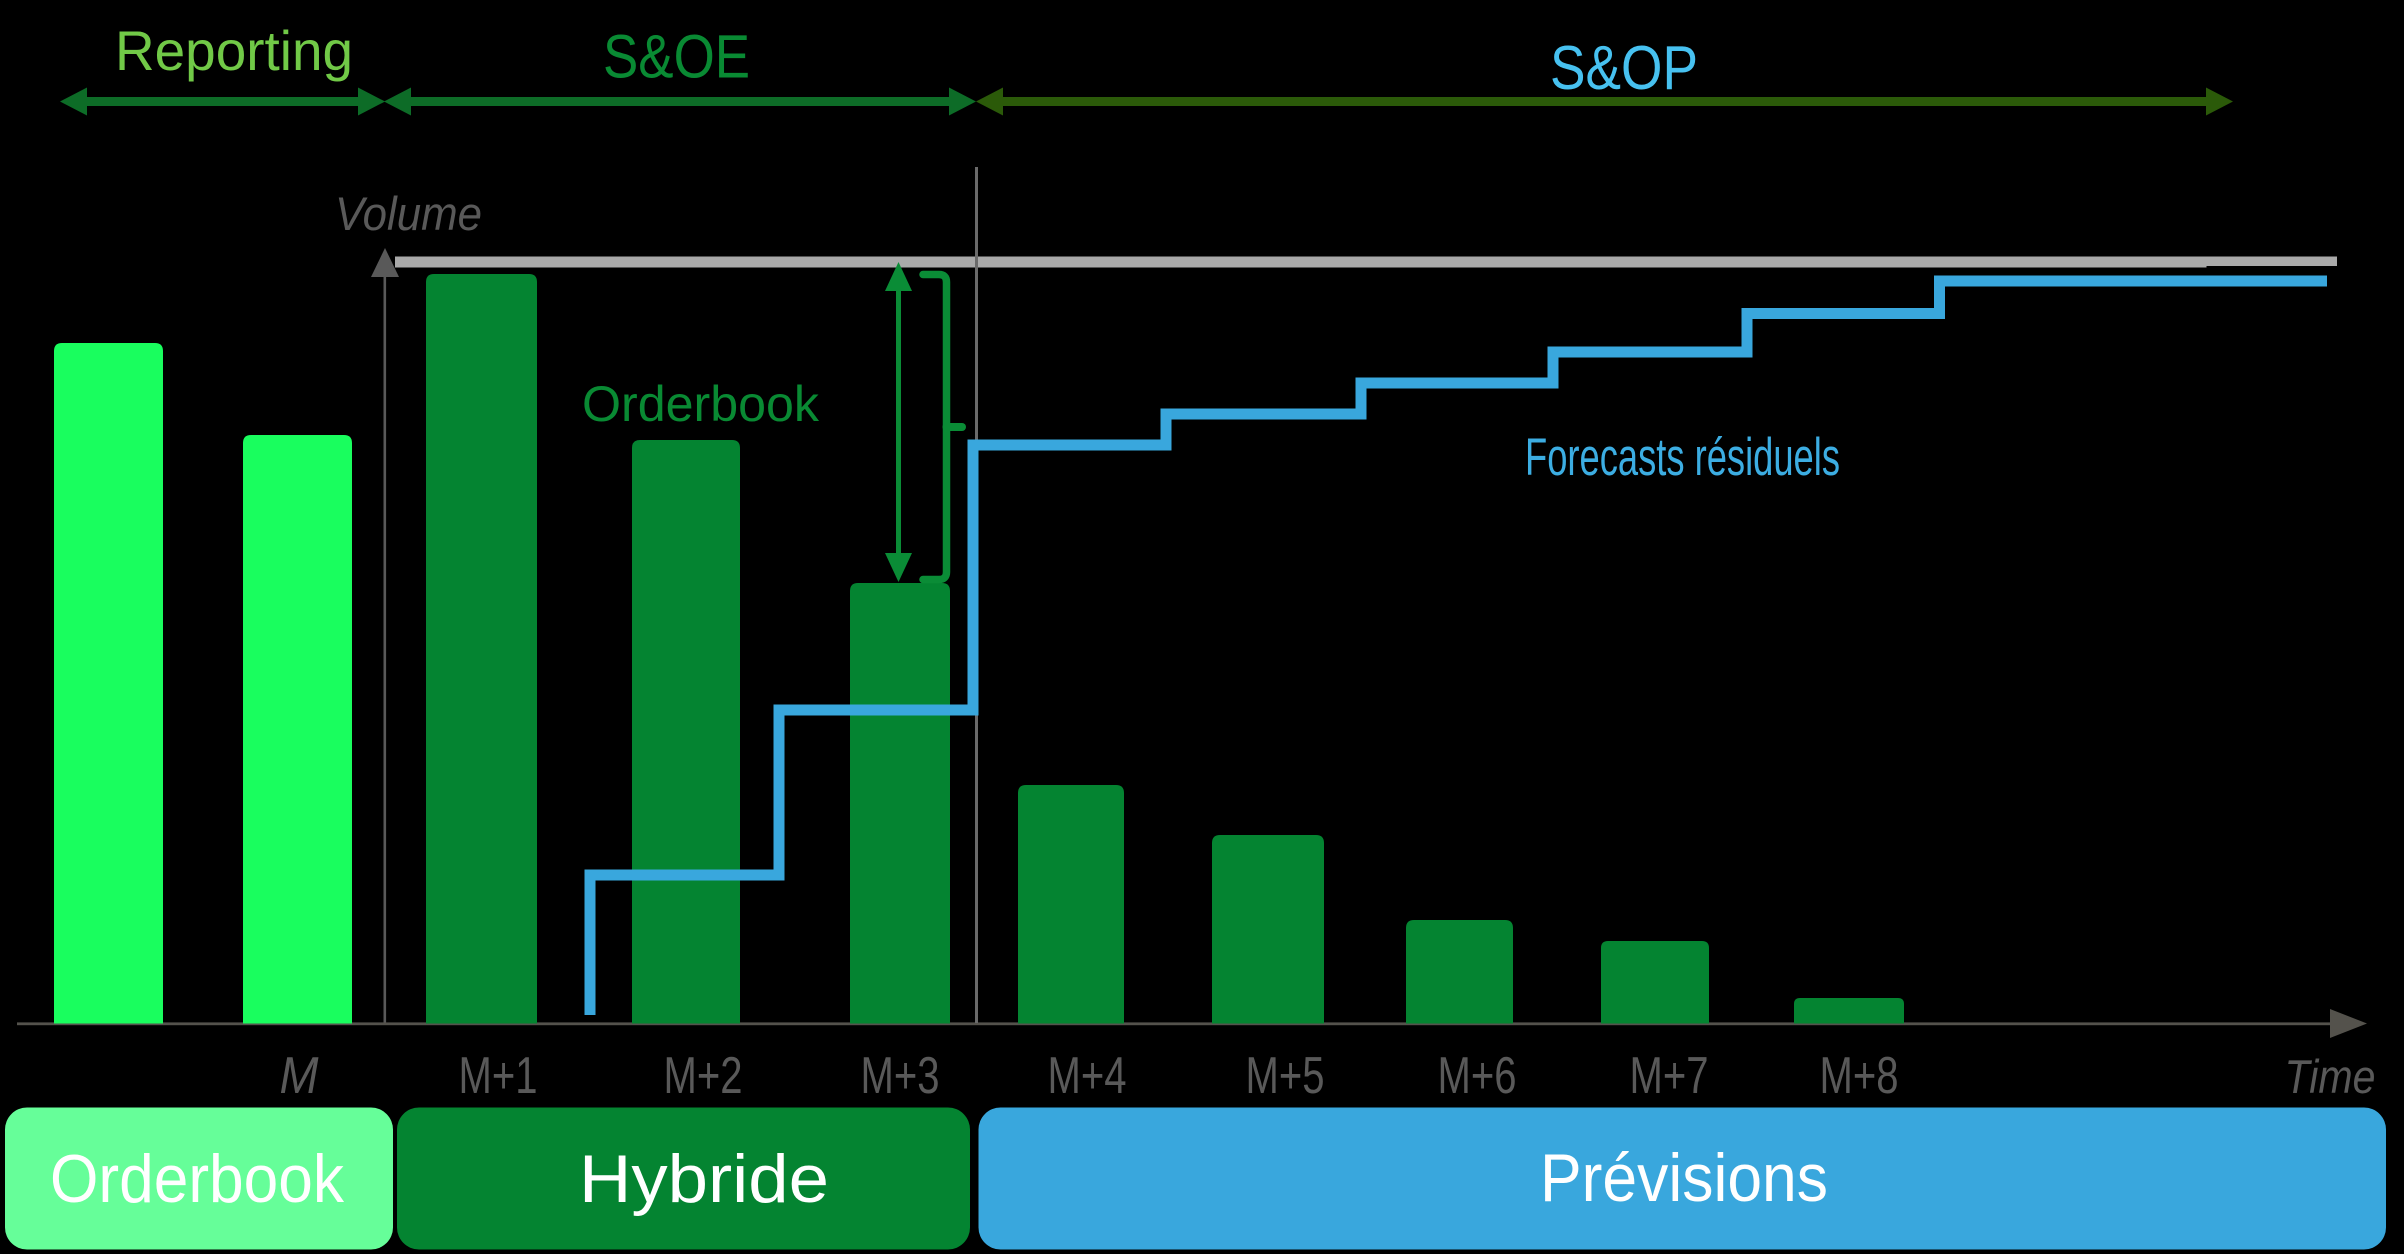 The image size is (2404, 1254). I want to click on svg-text: M+4, so click(1087, 1076).